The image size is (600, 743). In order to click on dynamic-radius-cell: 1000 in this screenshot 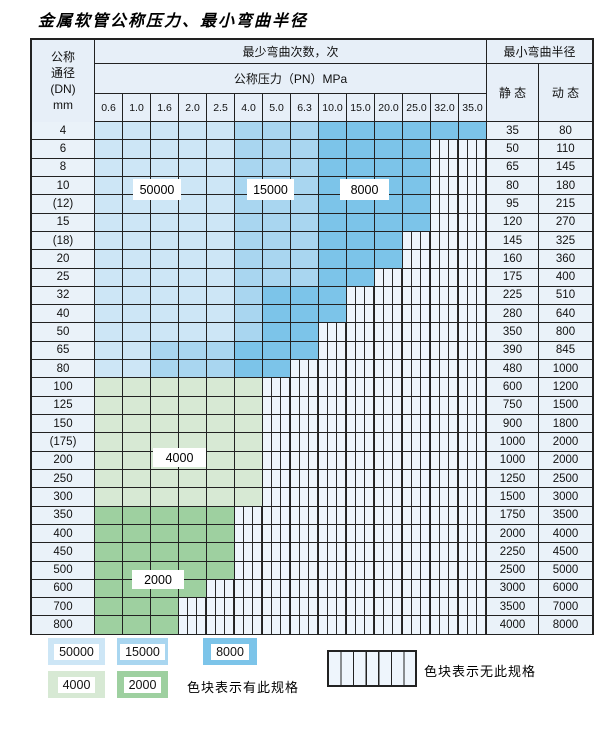, I will do `click(565, 369)`.